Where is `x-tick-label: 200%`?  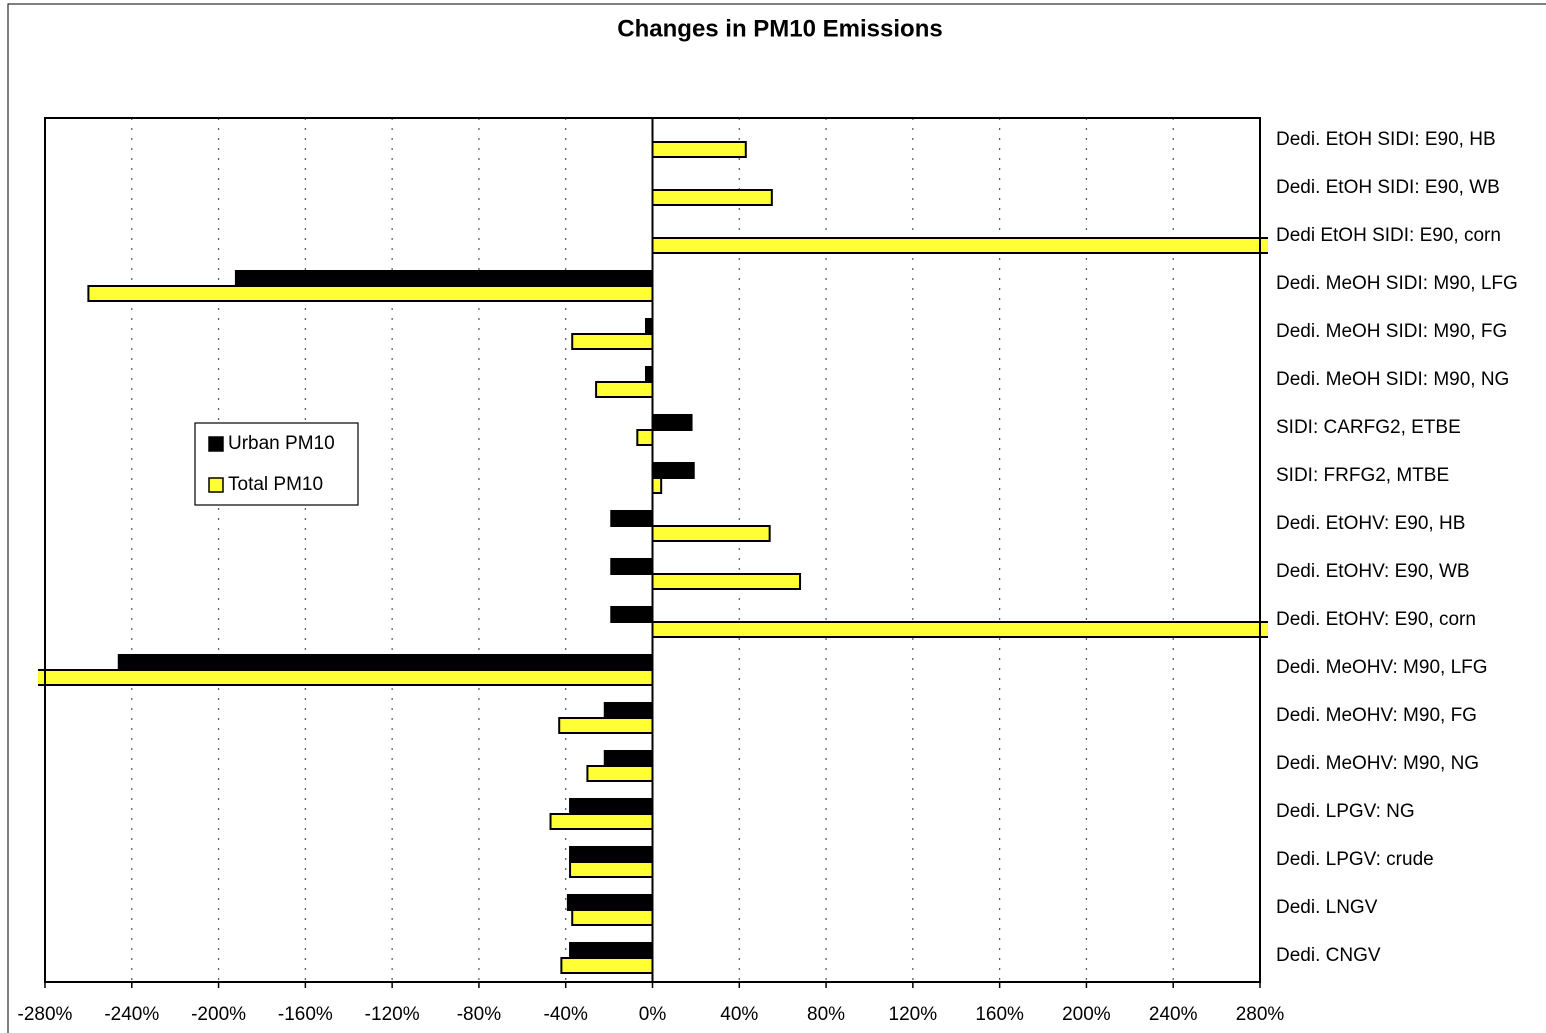 x-tick-label: 200% is located at coordinates (1086, 1014).